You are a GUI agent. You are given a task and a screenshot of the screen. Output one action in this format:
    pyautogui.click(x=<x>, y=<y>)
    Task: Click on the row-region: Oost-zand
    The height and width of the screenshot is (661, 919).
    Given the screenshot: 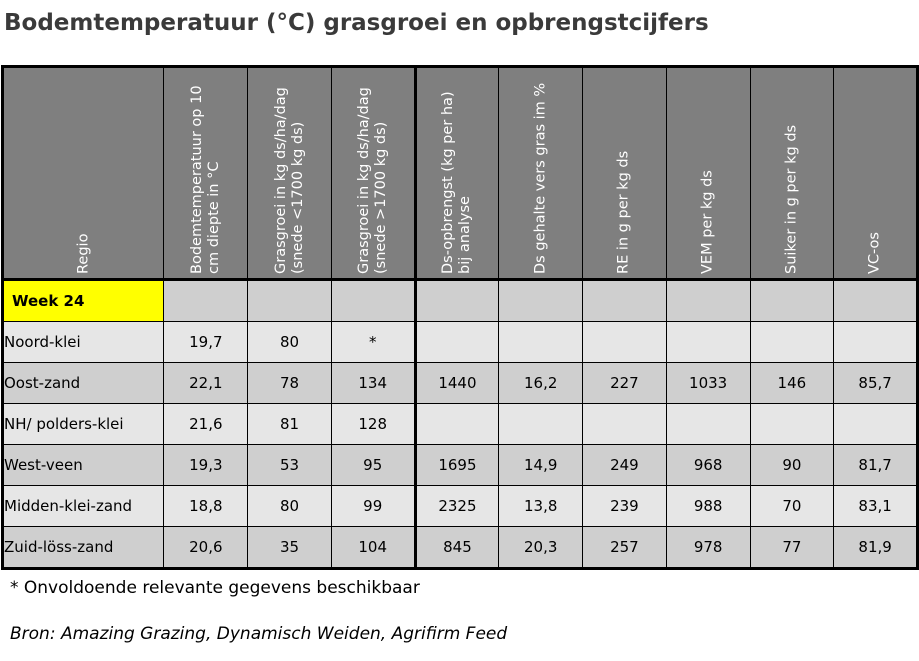 What is the action you would take?
    pyautogui.click(x=82, y=383)
    